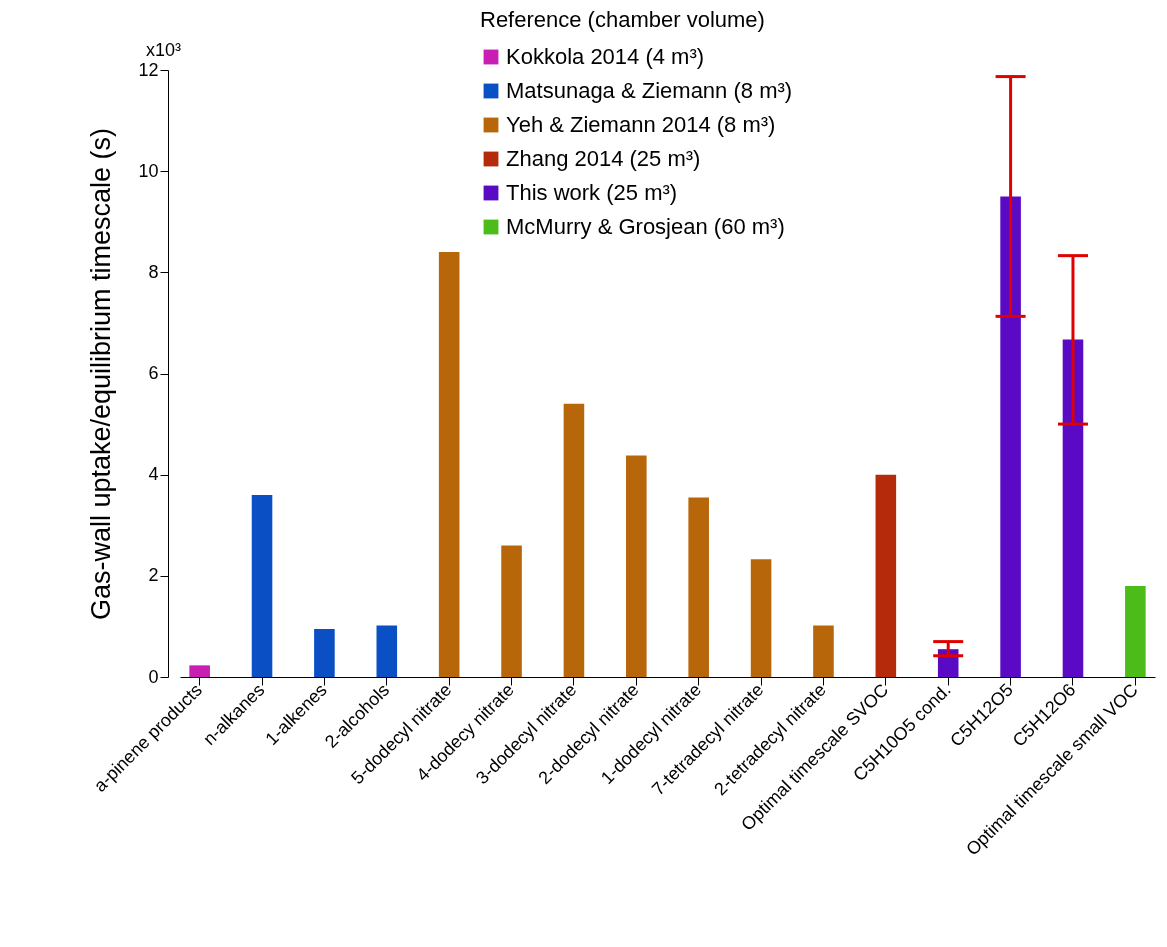 Image resolution: width=1167 pixels, height=947 pixels. I want to click on legend-label: Kokkola 2014 (4 m³), so click(605, 56).